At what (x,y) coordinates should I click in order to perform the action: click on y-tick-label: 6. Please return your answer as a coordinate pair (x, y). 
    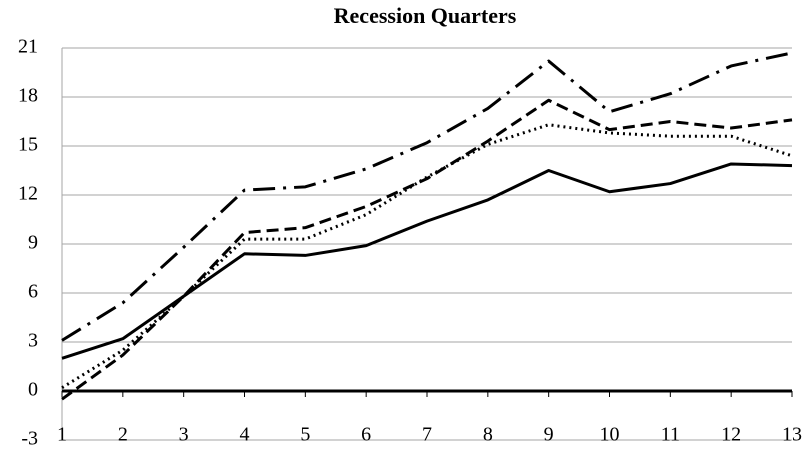
    Looking at the image, I should click on (33, 292).